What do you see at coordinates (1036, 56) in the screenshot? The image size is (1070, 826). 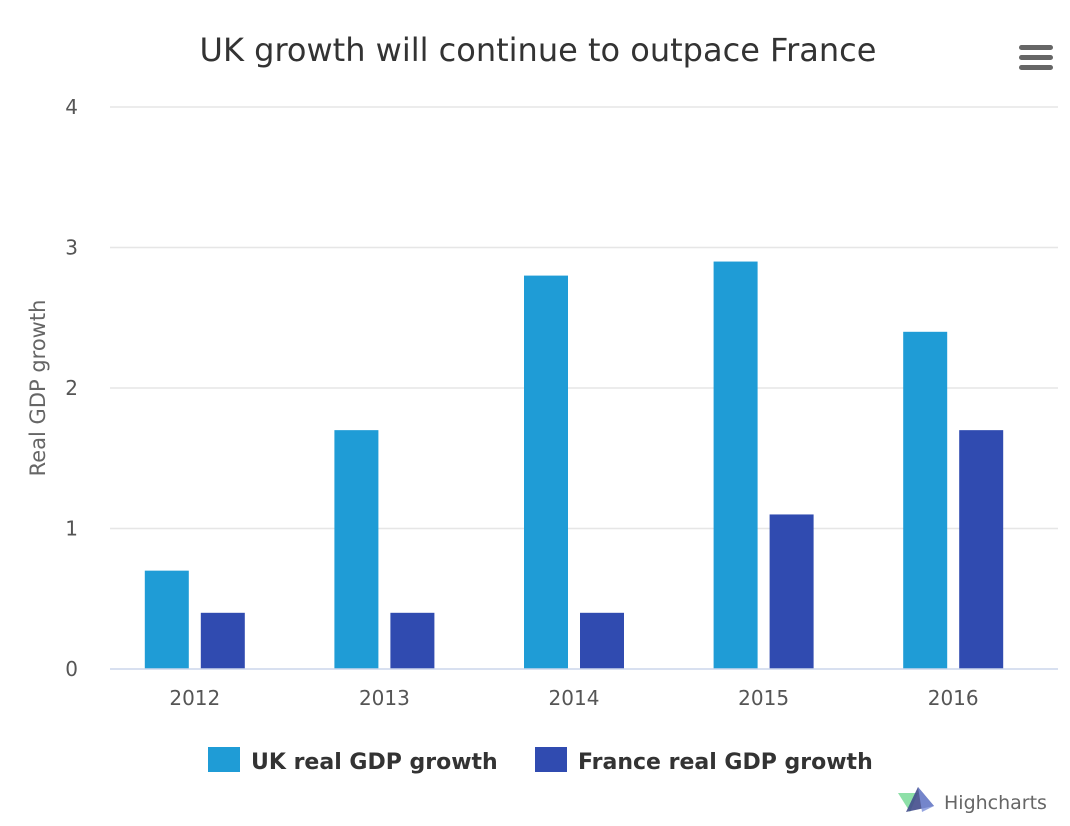 I see `hamburger-menu-icon` at bounding box center [1036, 56].